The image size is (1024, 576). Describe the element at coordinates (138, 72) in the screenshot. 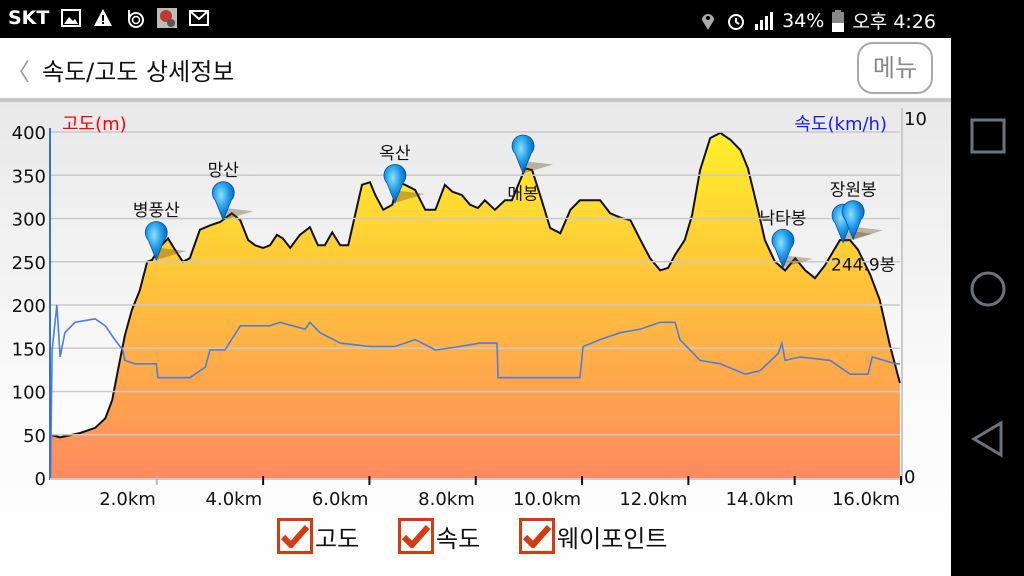

I see `page-title: 속도/고도 상세정보` at that location.